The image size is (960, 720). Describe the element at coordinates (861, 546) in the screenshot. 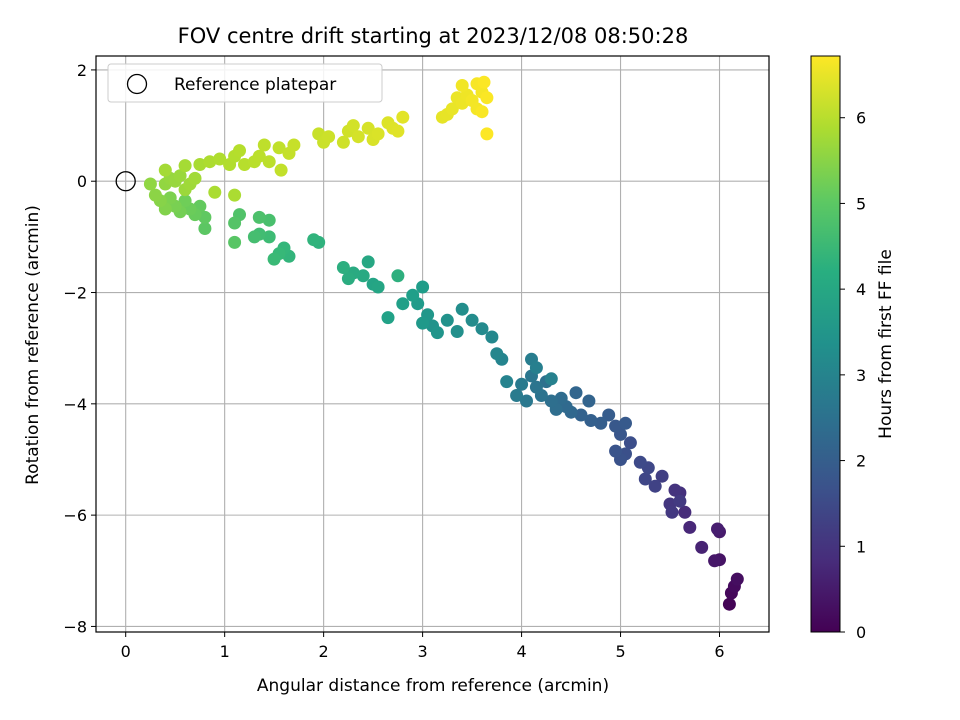

I see `colorbar-tick-label: 1` at that location.